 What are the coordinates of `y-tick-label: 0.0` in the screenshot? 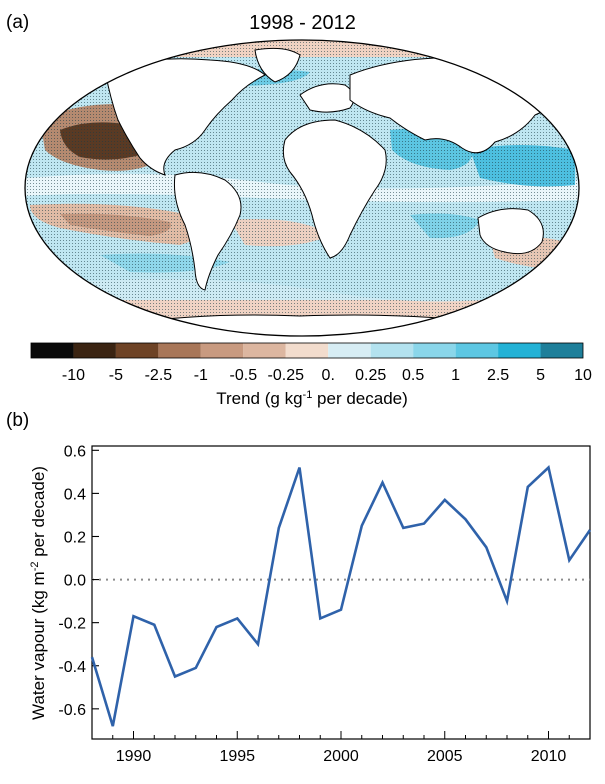 It's located at (75, 581).